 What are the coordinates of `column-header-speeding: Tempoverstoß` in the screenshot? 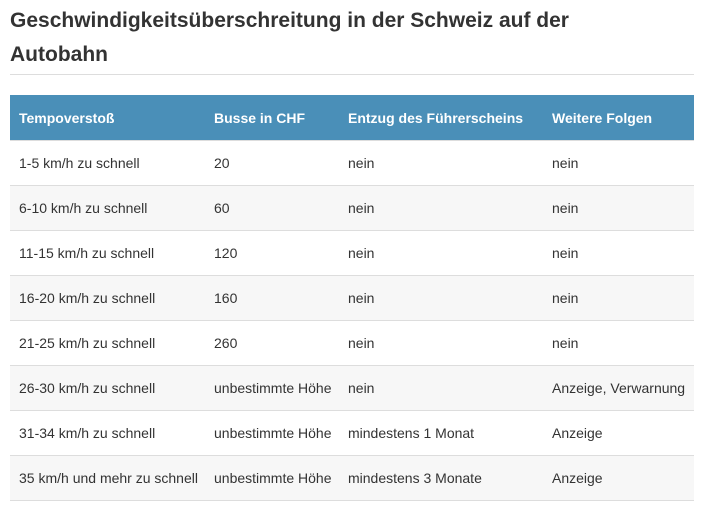 It's located at (107, 118).